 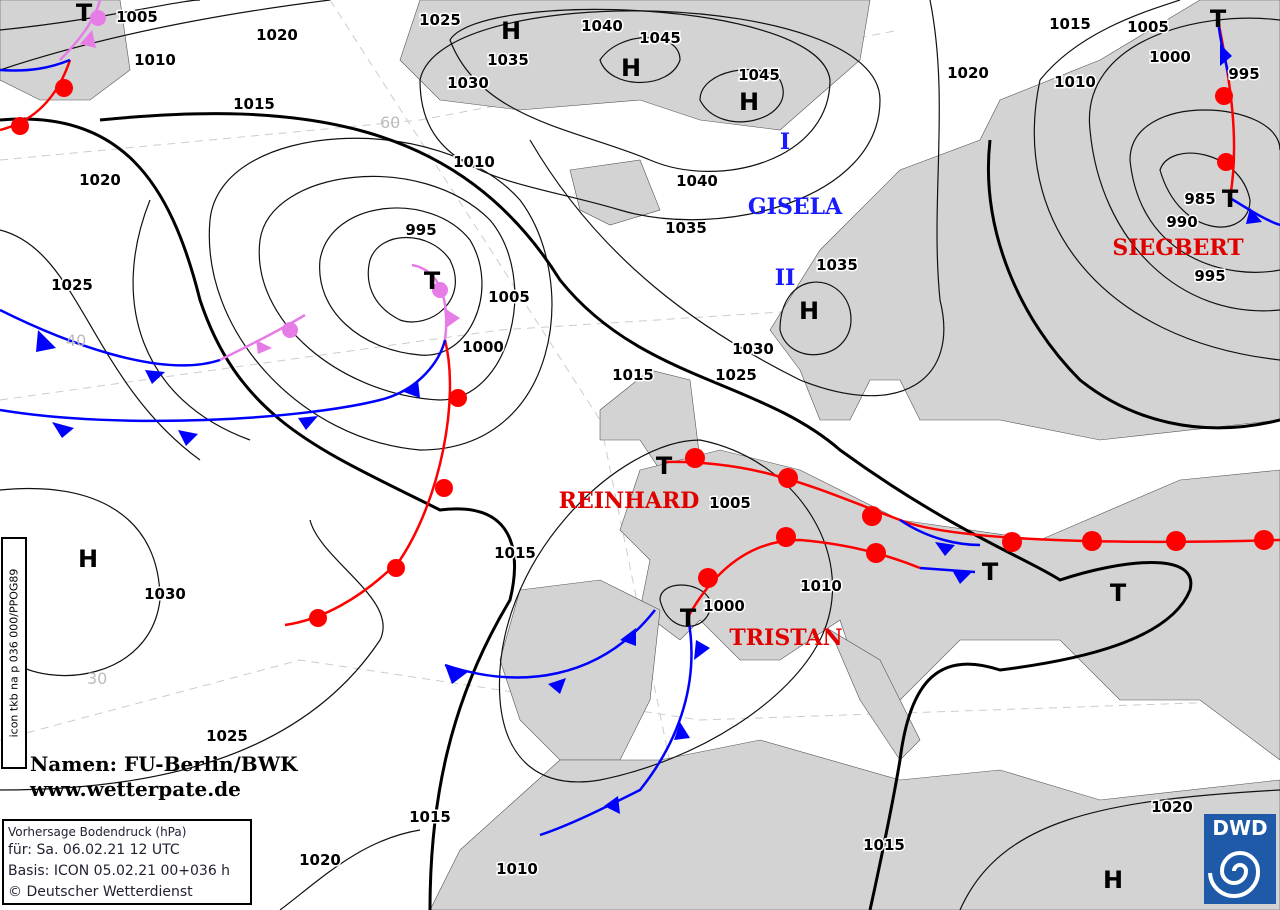 I want to click on infobox-valid-time: für: Sa. 06.02.21 12 UTC, so click(x=94, y=850).